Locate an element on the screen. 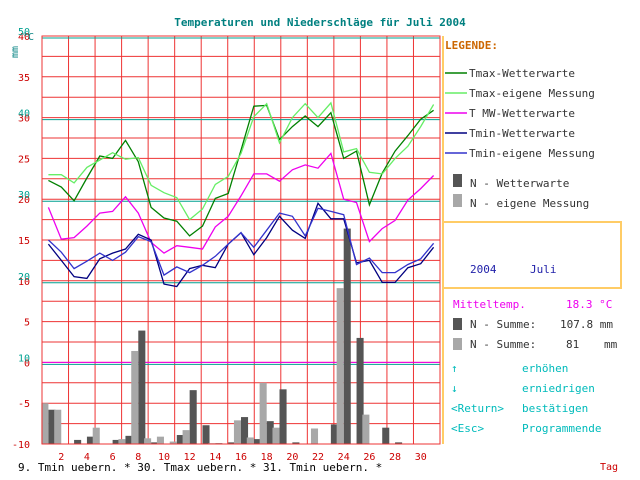  legend-item-label: Tmin-Wetterwarte is located at coordinates (522, 133).